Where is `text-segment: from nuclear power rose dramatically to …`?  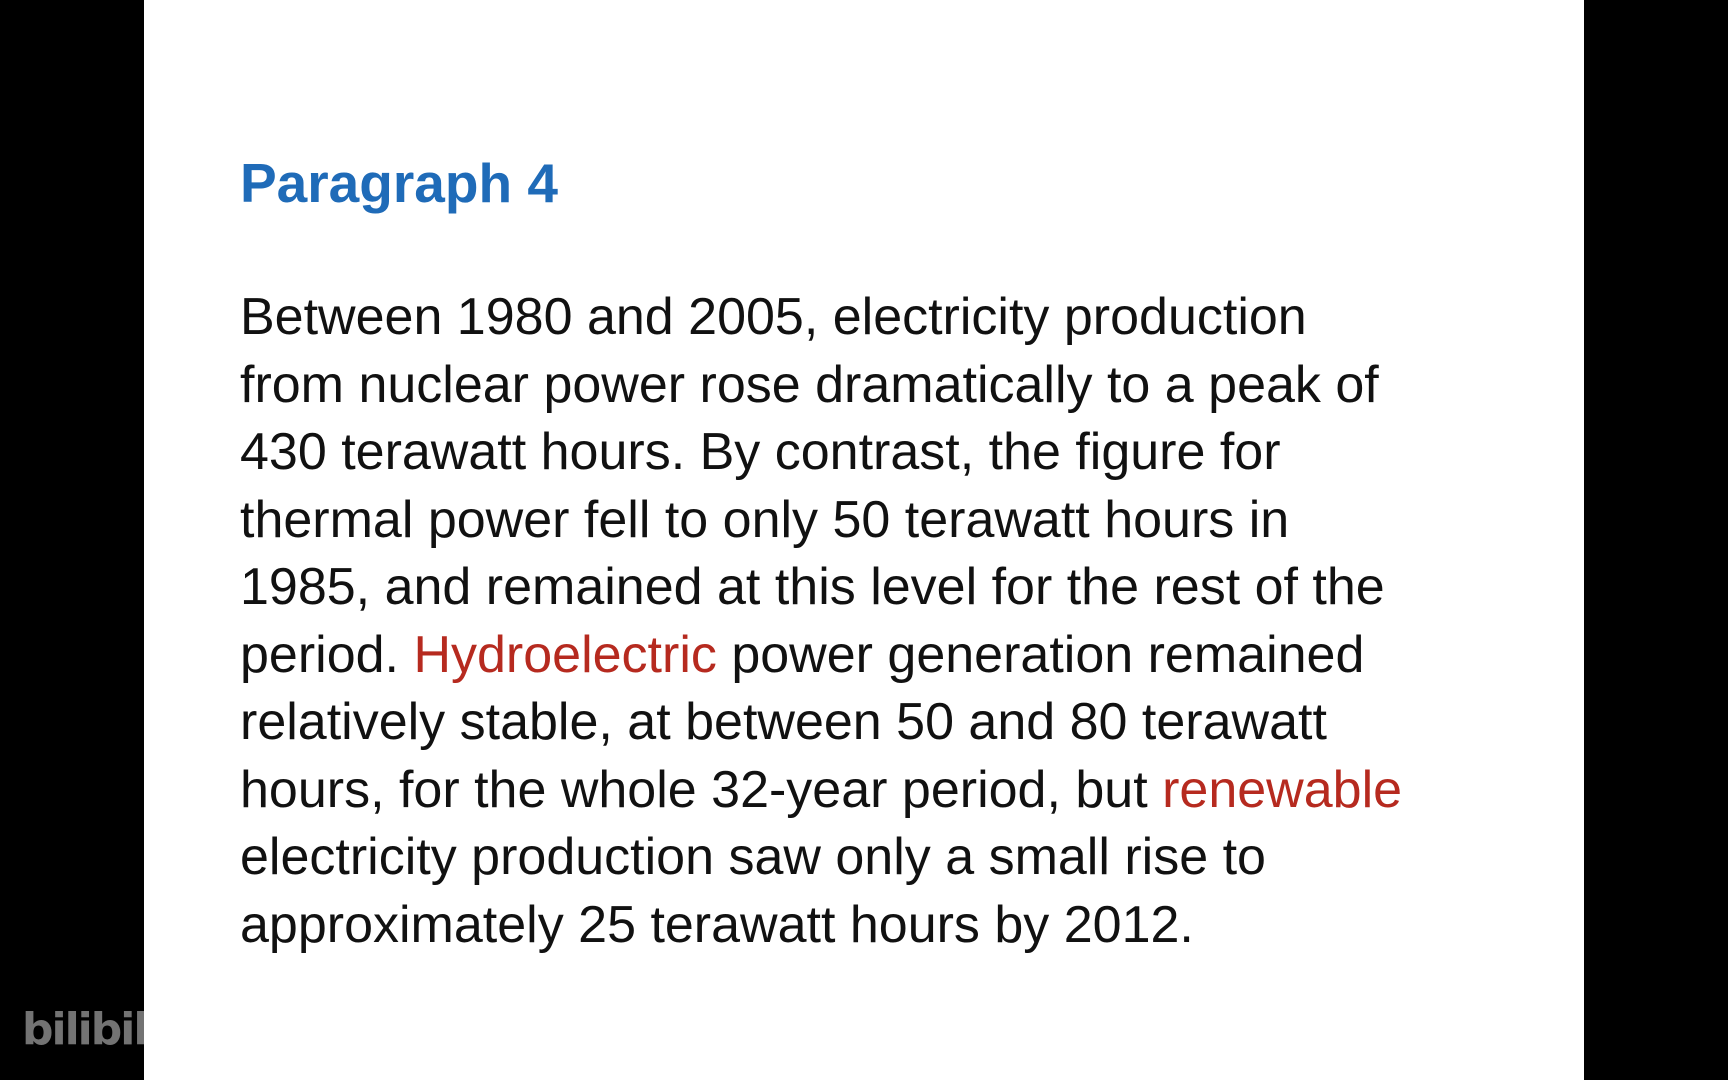 text-segment: from nuclear power rose dramatically to … is located at coordinates (809, 384).